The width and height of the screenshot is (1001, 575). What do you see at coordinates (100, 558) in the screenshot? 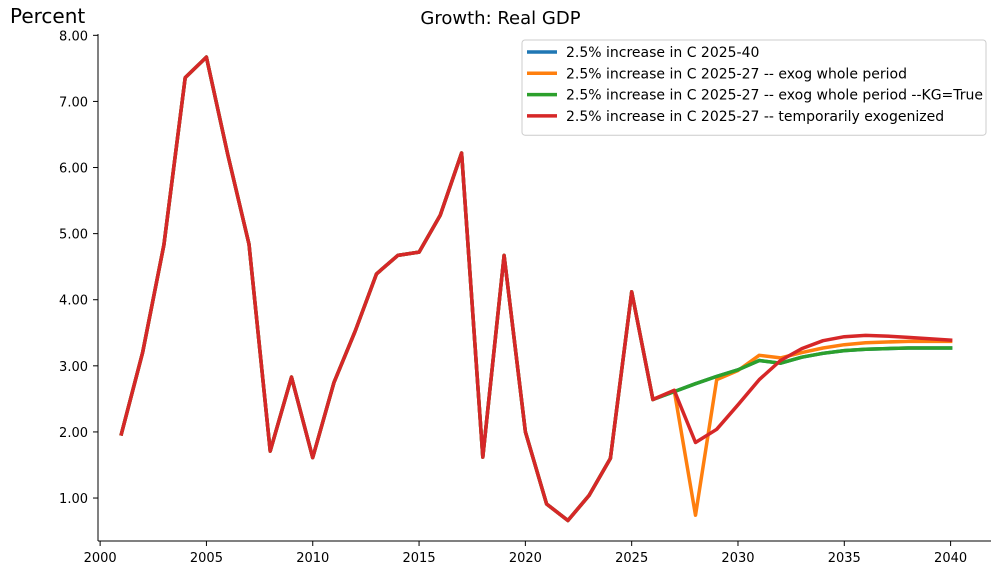
I see `x-tick-label: 2000` at bounding box center [100, 558].